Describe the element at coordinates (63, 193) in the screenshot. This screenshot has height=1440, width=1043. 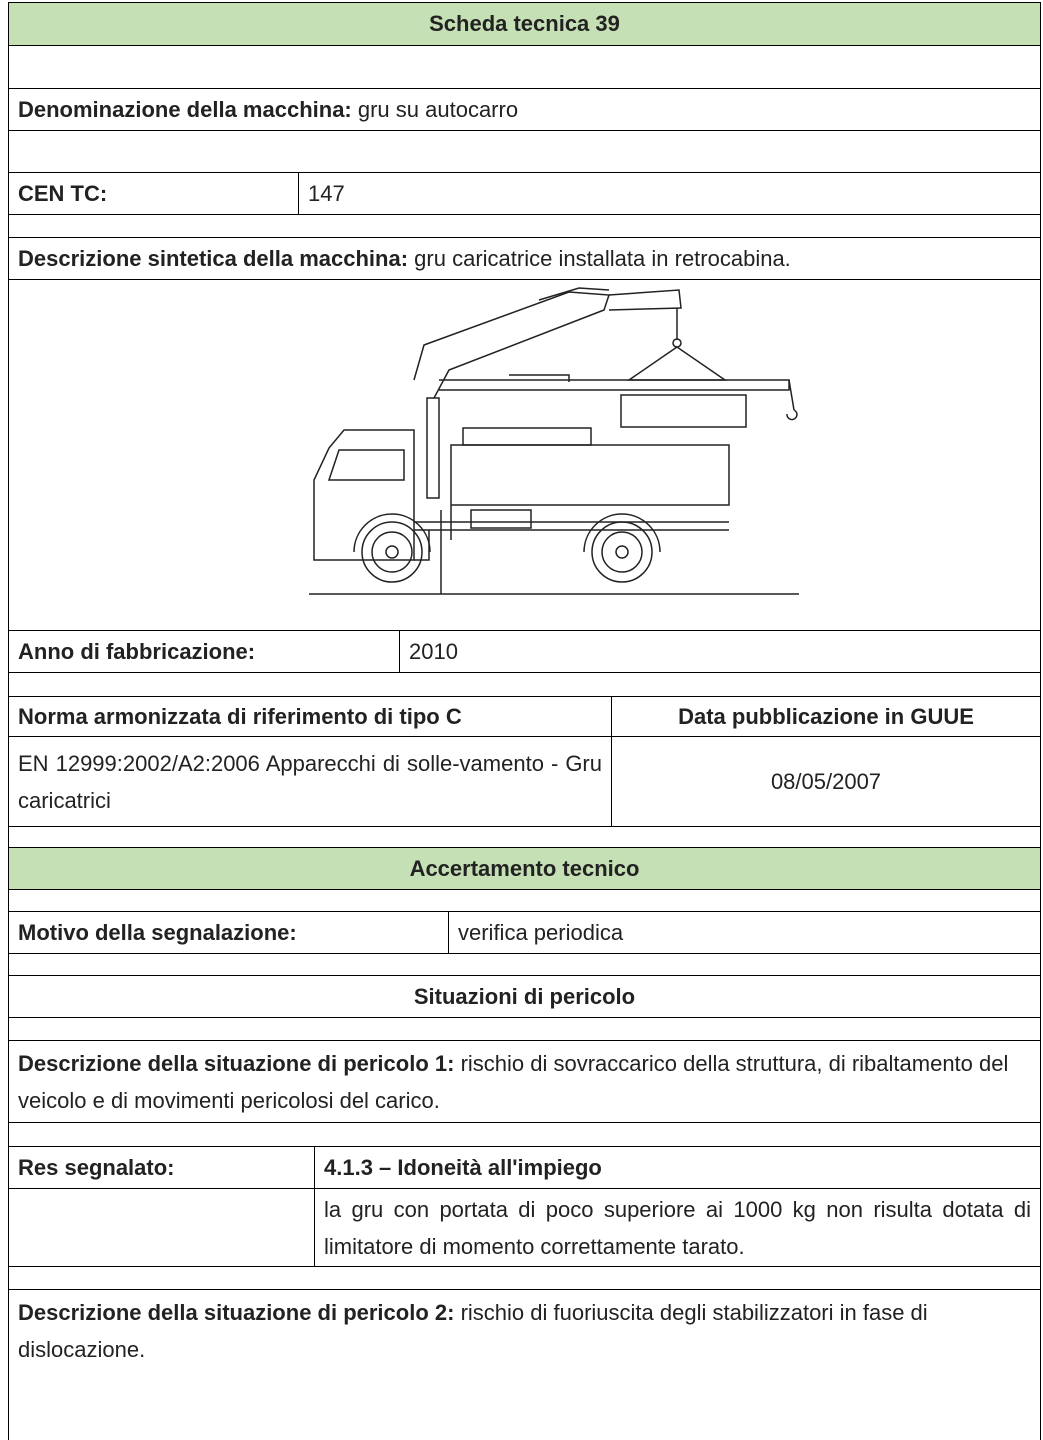
I see `label: CEN TC:` at that location.